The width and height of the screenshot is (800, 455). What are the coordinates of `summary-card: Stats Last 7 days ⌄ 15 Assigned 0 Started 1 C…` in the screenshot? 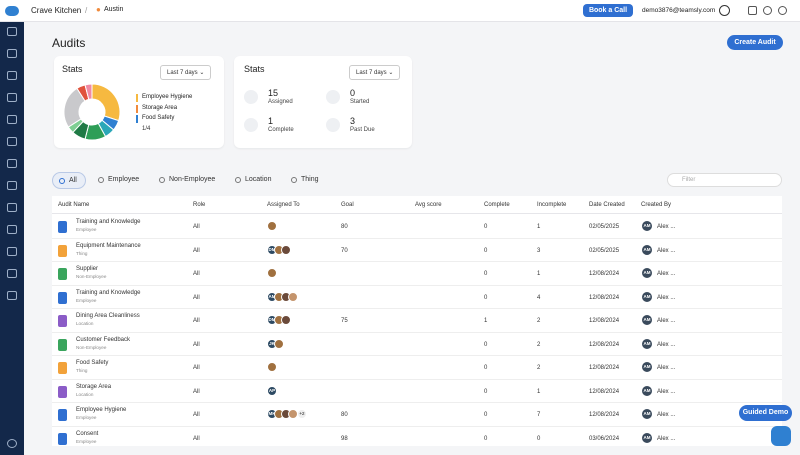 It's located at (323, 102).